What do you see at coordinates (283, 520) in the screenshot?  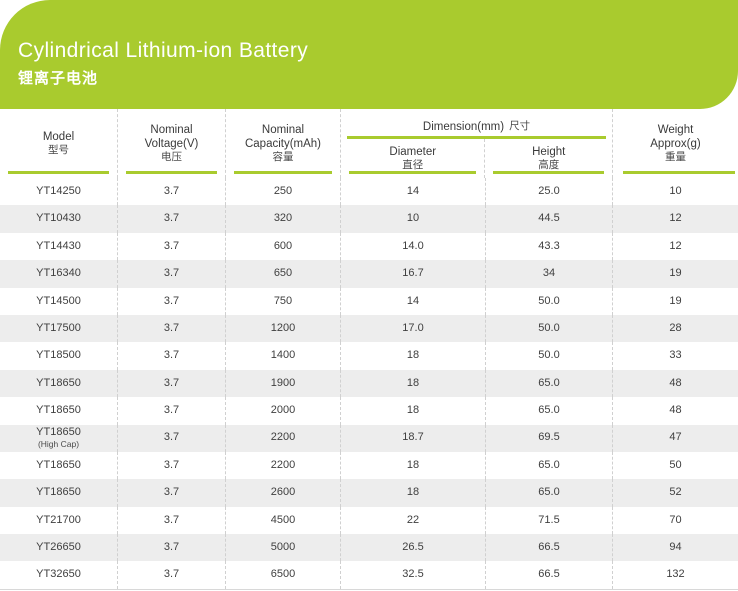 I see `cell-capacity: 4500` at bounding box center [283, 520].